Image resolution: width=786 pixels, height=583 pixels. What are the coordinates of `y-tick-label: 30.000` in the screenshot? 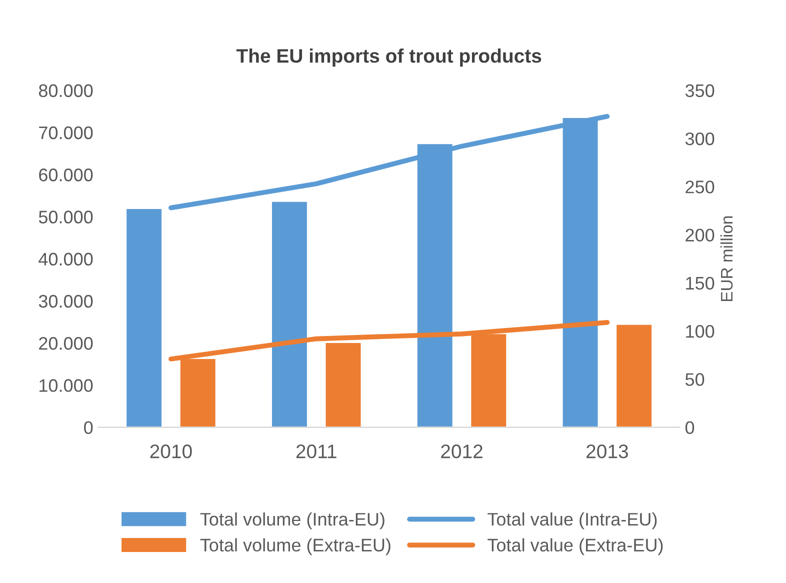 It's located at (65, 301).